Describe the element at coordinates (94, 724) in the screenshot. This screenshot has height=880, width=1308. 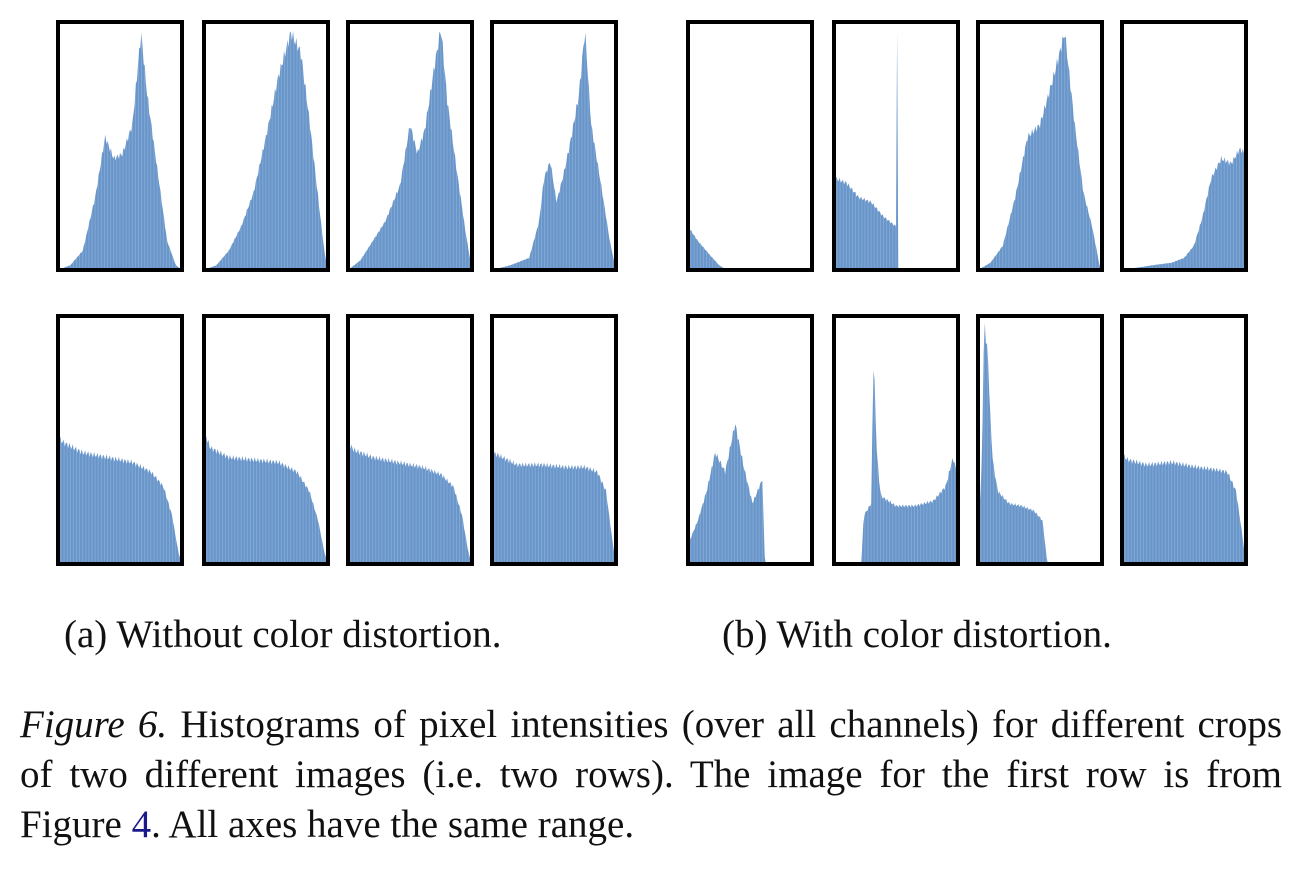
I see `caption-label: Figure 6.` at that location.